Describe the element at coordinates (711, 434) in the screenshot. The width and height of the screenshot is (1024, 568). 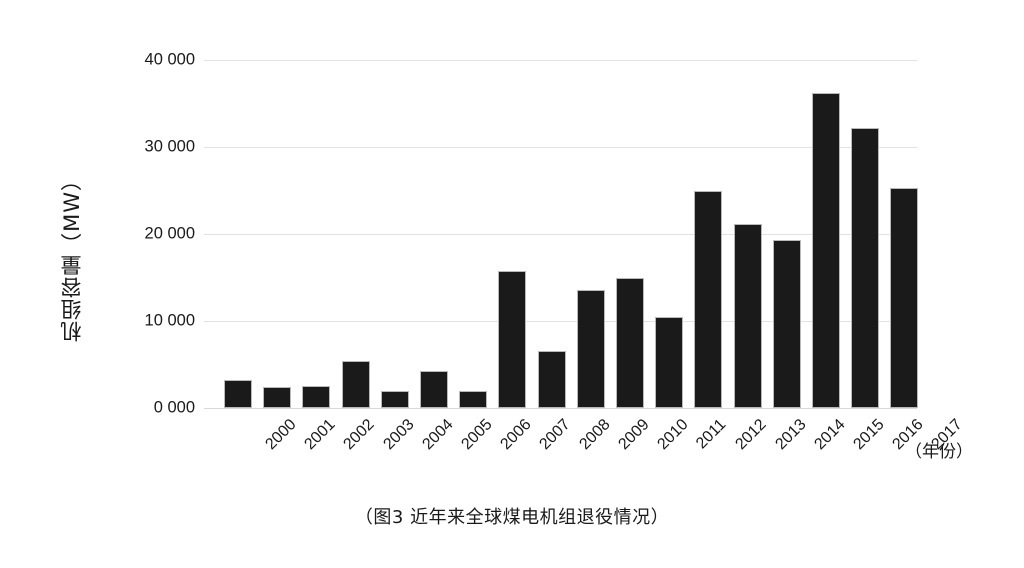
I see `x-axis-tick-label: 2011` at that location.